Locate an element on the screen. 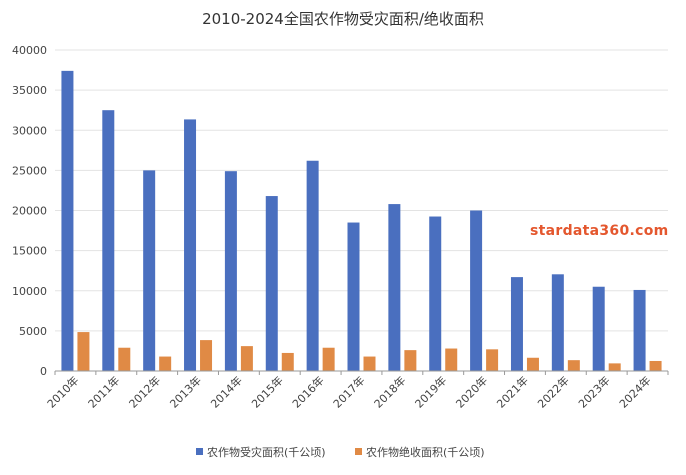 This screenshot has width=686, height=475. y-tick-label: 35000 is located at coordinates (29, 90).